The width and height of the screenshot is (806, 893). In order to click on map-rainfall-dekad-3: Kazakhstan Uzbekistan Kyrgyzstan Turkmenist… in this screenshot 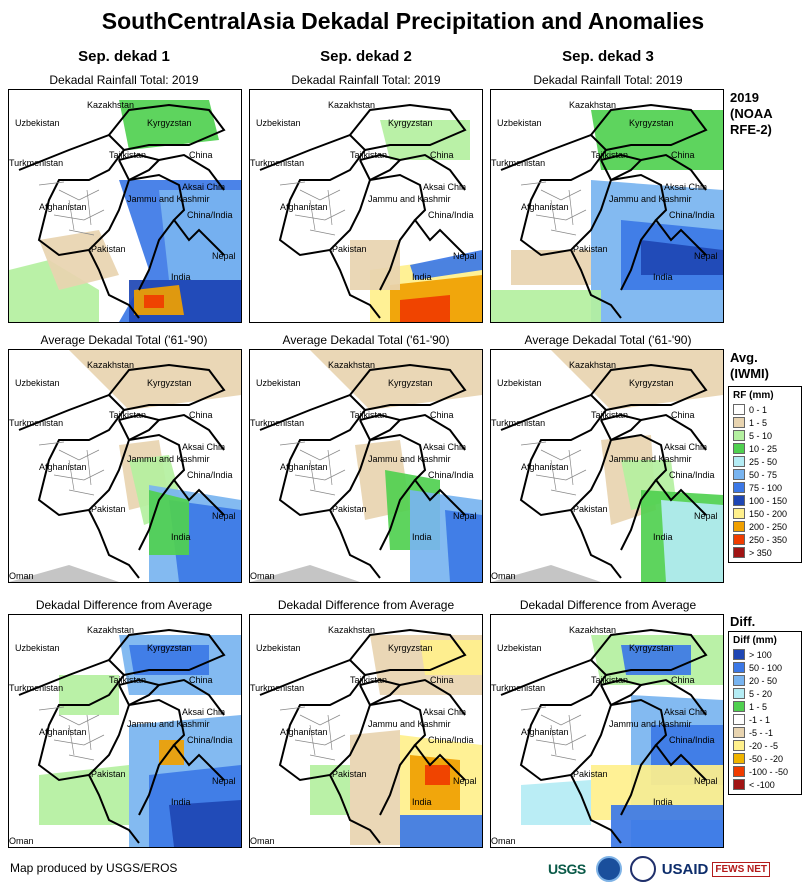, I will do `click(607, 206)`.